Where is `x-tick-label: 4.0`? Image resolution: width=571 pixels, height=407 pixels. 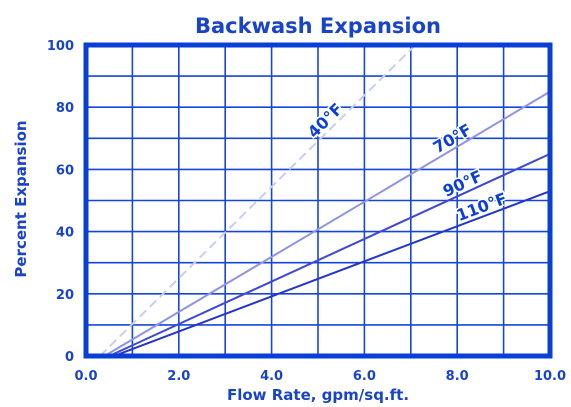
x-tick-label: 4.0 is located at coordinates (271, 376).